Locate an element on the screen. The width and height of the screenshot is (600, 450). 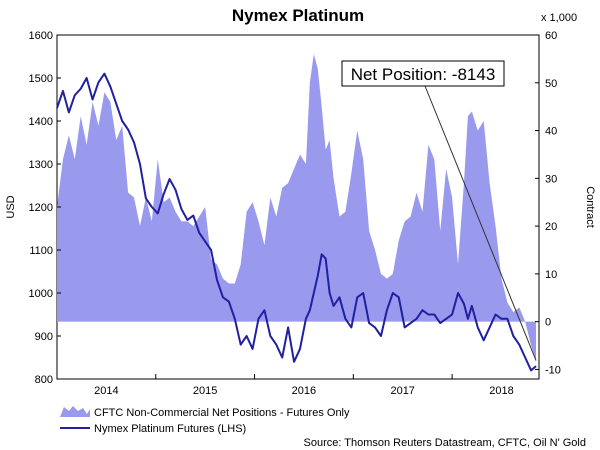
legend-label-platinum-futures: Nymex Platinum Futures (LHS) is located at coordinates (170, 429).